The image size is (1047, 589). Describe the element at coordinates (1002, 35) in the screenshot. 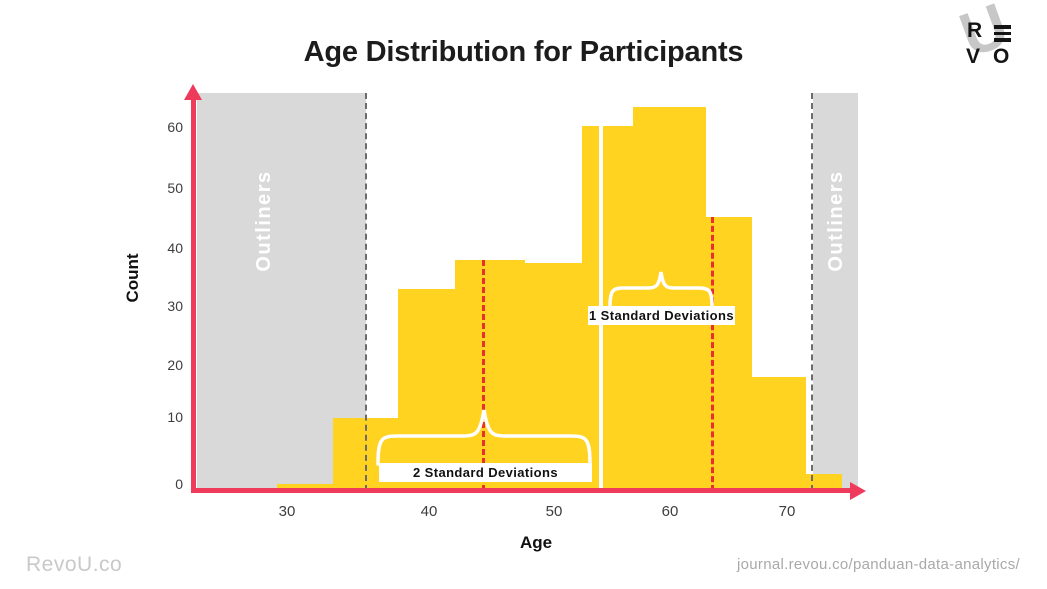

I see `logo-letter-e` at that location.